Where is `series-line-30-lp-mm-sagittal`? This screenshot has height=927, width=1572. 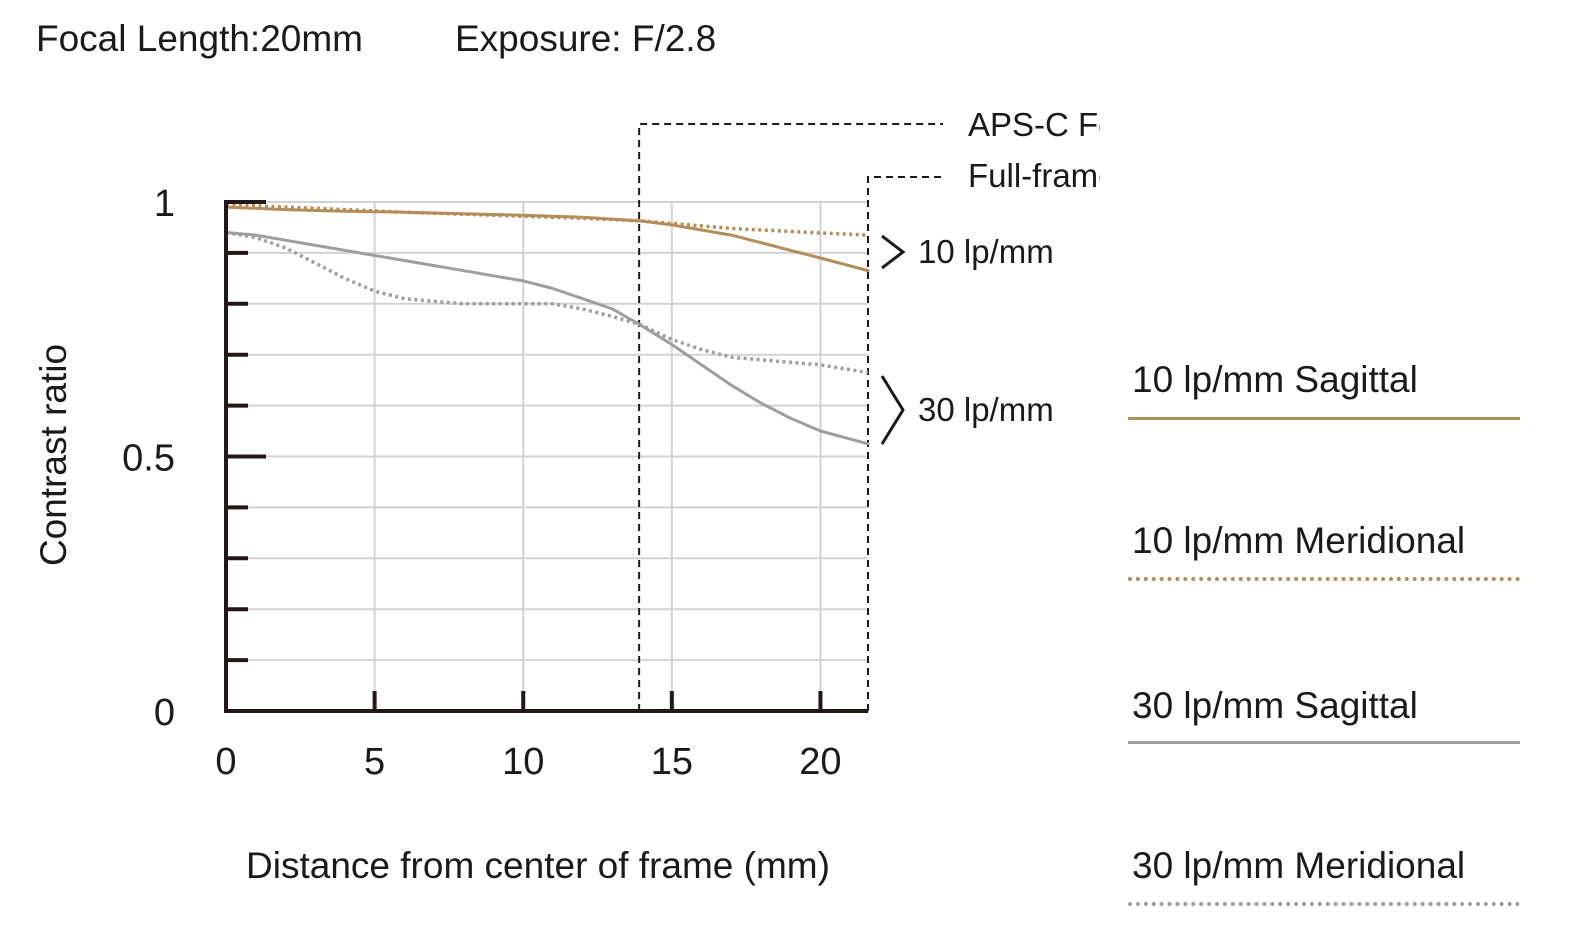 series-line-30-lp-mm-sagittal is located at coordinates (547, 338).